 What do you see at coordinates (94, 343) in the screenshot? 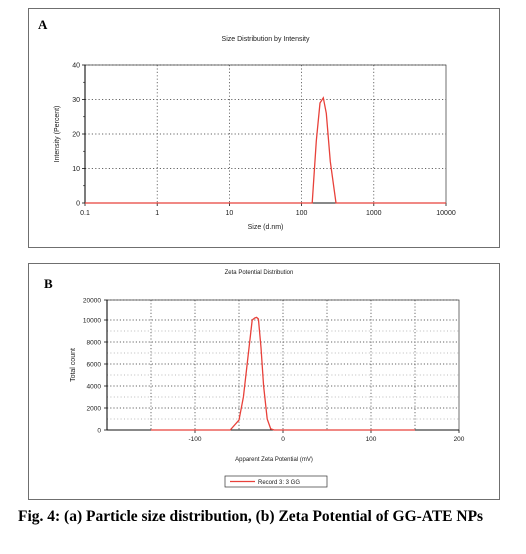
I see `y-tick-label: 8000` at bounding box center [94, 343].